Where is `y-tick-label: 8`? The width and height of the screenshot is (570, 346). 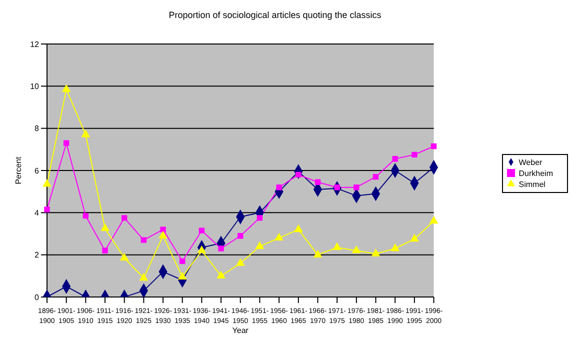
y-tick-label: 8 is located at coordinates (37, 129).